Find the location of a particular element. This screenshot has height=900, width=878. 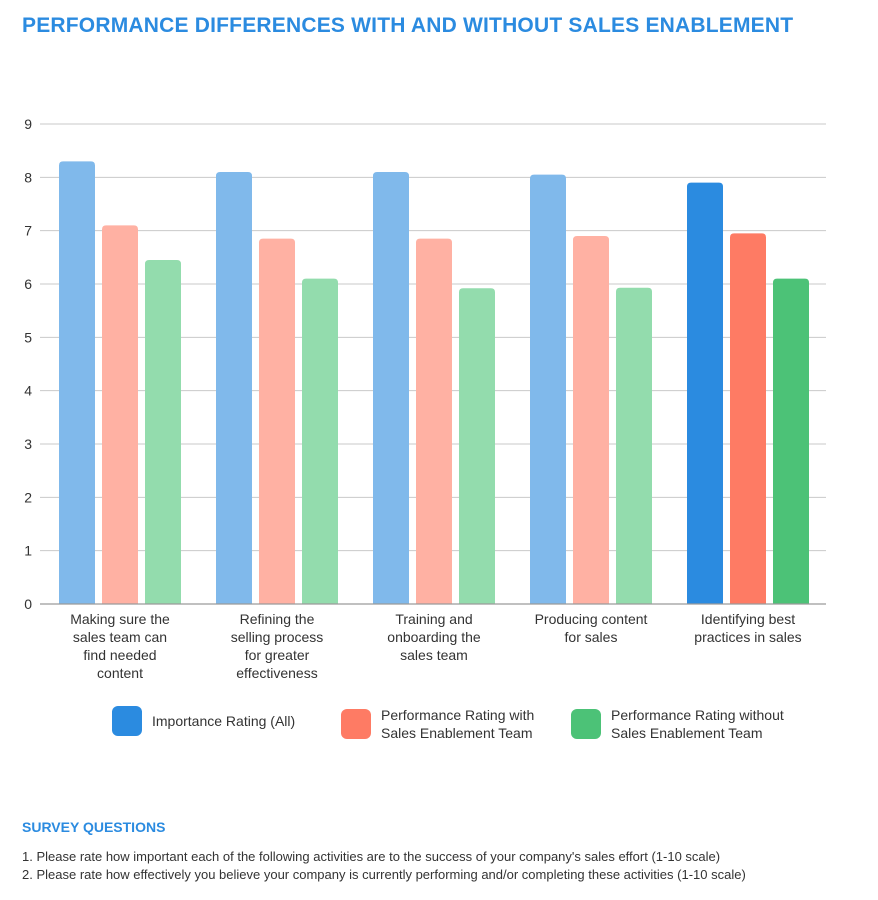

y-axis-ticks: 0 1 2 3 4 5 6 7 8 9 is located at coordinates (28, 364).